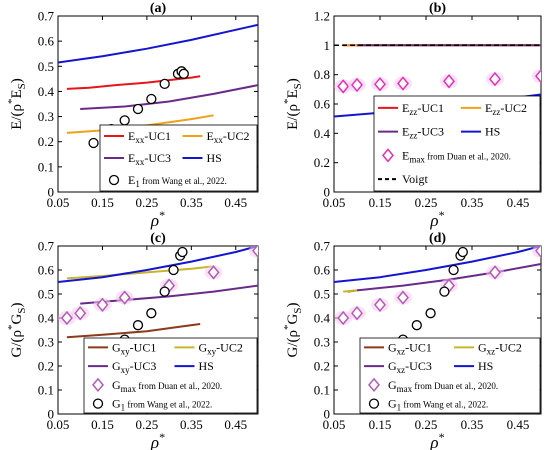 The width and height of the screenshot is (550, 450). Describe the element at coordinates (158, 8) in the screenshot. I see `panel-title: (a)` at that location.